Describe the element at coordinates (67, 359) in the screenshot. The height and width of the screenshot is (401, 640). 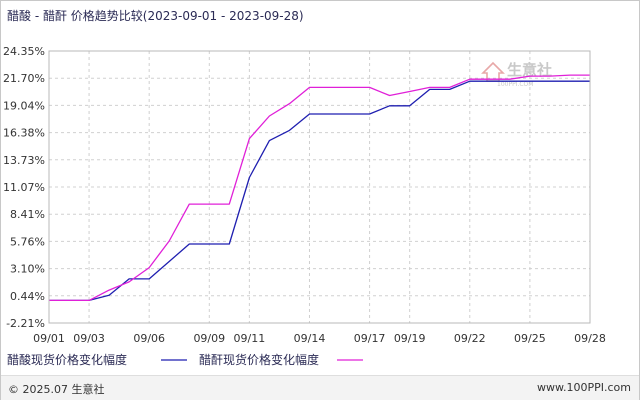
I see `legend-label-series-0: 醋酸现货价格变化幅度` at that location.